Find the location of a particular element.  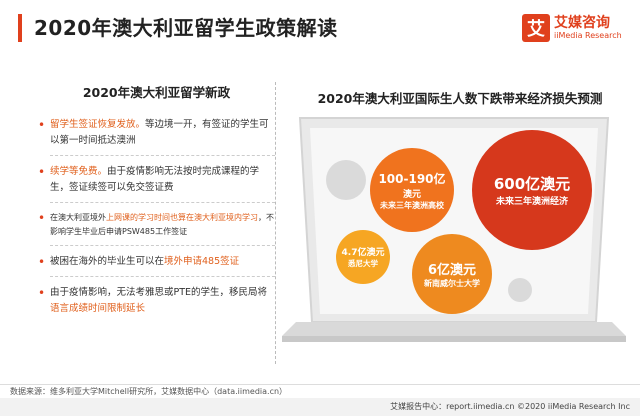

logo-text: 艾媒咨询 iiMedia Research is located at coordinates (588, 28).